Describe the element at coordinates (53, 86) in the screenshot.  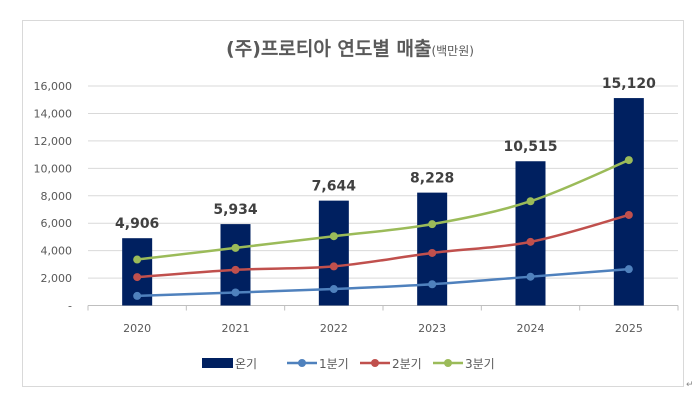
I see `y-tick-label: 16,000` at that location.